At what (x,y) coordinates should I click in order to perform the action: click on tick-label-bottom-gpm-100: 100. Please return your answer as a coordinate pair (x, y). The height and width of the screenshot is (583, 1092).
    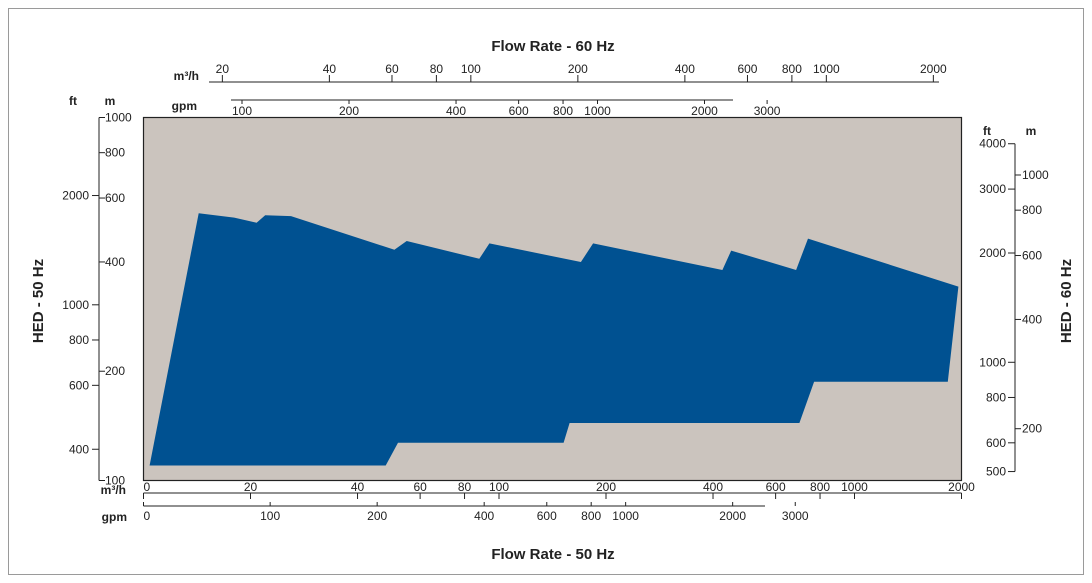
    Looking at the image, I should click on (270, 516).